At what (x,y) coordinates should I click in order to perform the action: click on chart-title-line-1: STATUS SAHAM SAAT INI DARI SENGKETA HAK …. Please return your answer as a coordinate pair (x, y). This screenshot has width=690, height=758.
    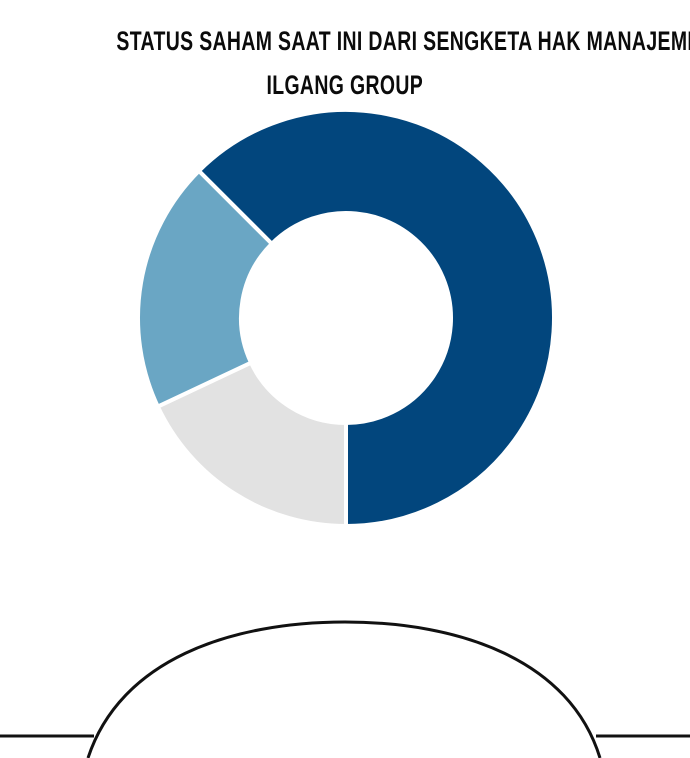
    Looking at the image, I should click on (345, 41).